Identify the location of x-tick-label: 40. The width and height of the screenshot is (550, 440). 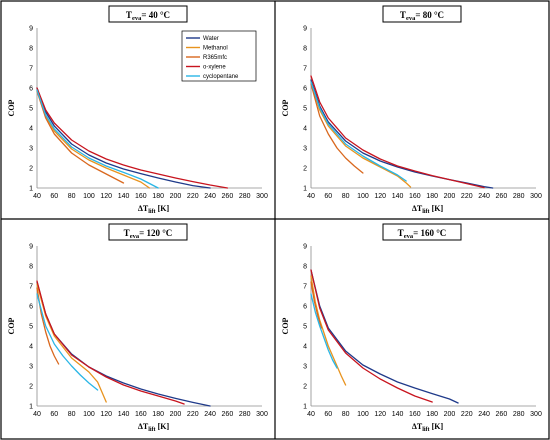
(37, 196).